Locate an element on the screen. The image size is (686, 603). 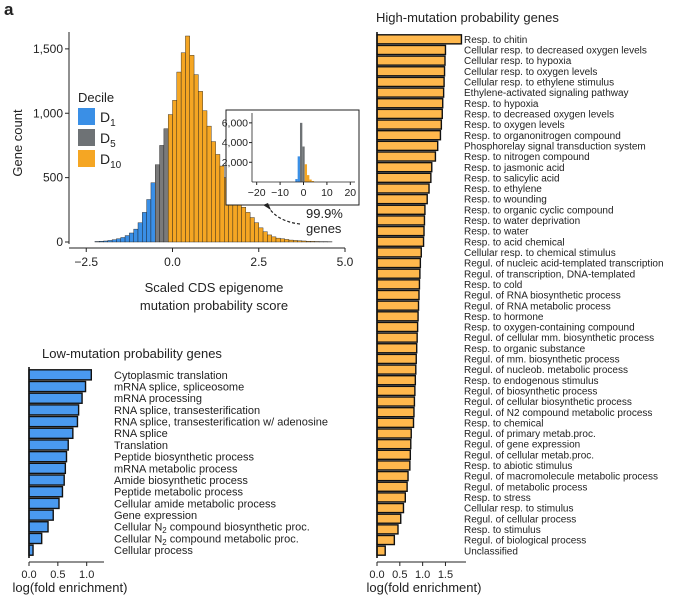
high-mutation-x-axis-label: log(fold enrichment) is located at coordinates (424, 587).